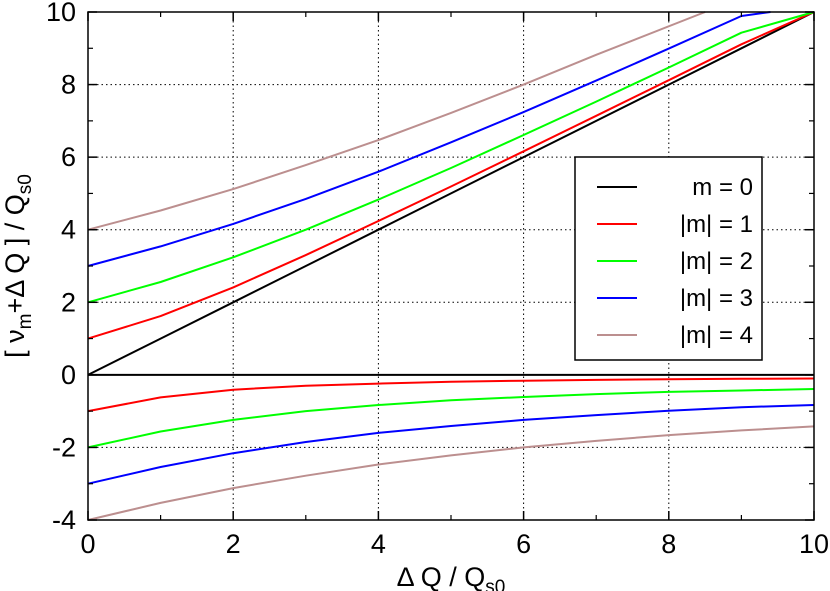 The image size is (830, 591). I want to click on legend-label: |m| = 4, so click(716, 335).